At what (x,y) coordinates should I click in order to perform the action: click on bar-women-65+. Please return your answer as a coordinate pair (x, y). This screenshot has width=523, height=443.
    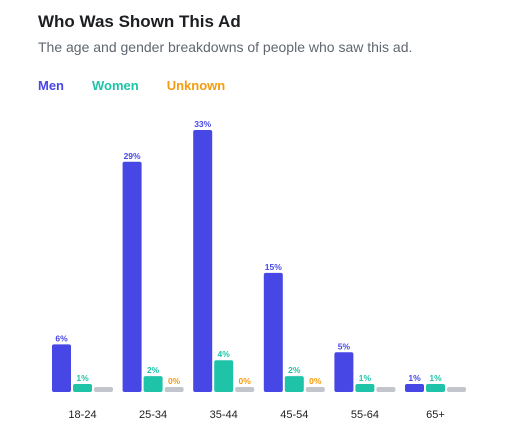
    Looking at the image, I should click on (435, 388).